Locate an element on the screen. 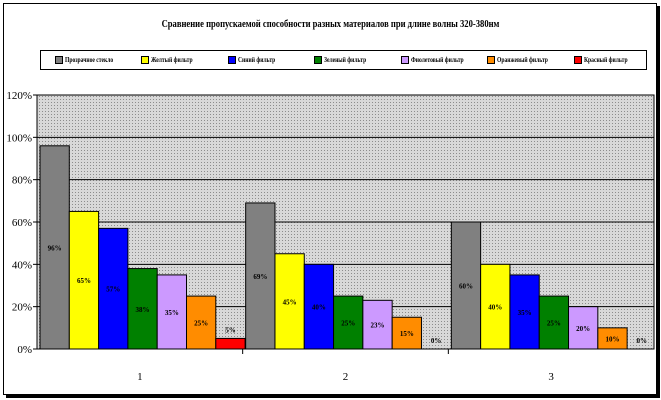 Image resolution: width=661 pixels, height=400 pixels. legend-label: Синий фильтр is located at coordinates (256, 60).